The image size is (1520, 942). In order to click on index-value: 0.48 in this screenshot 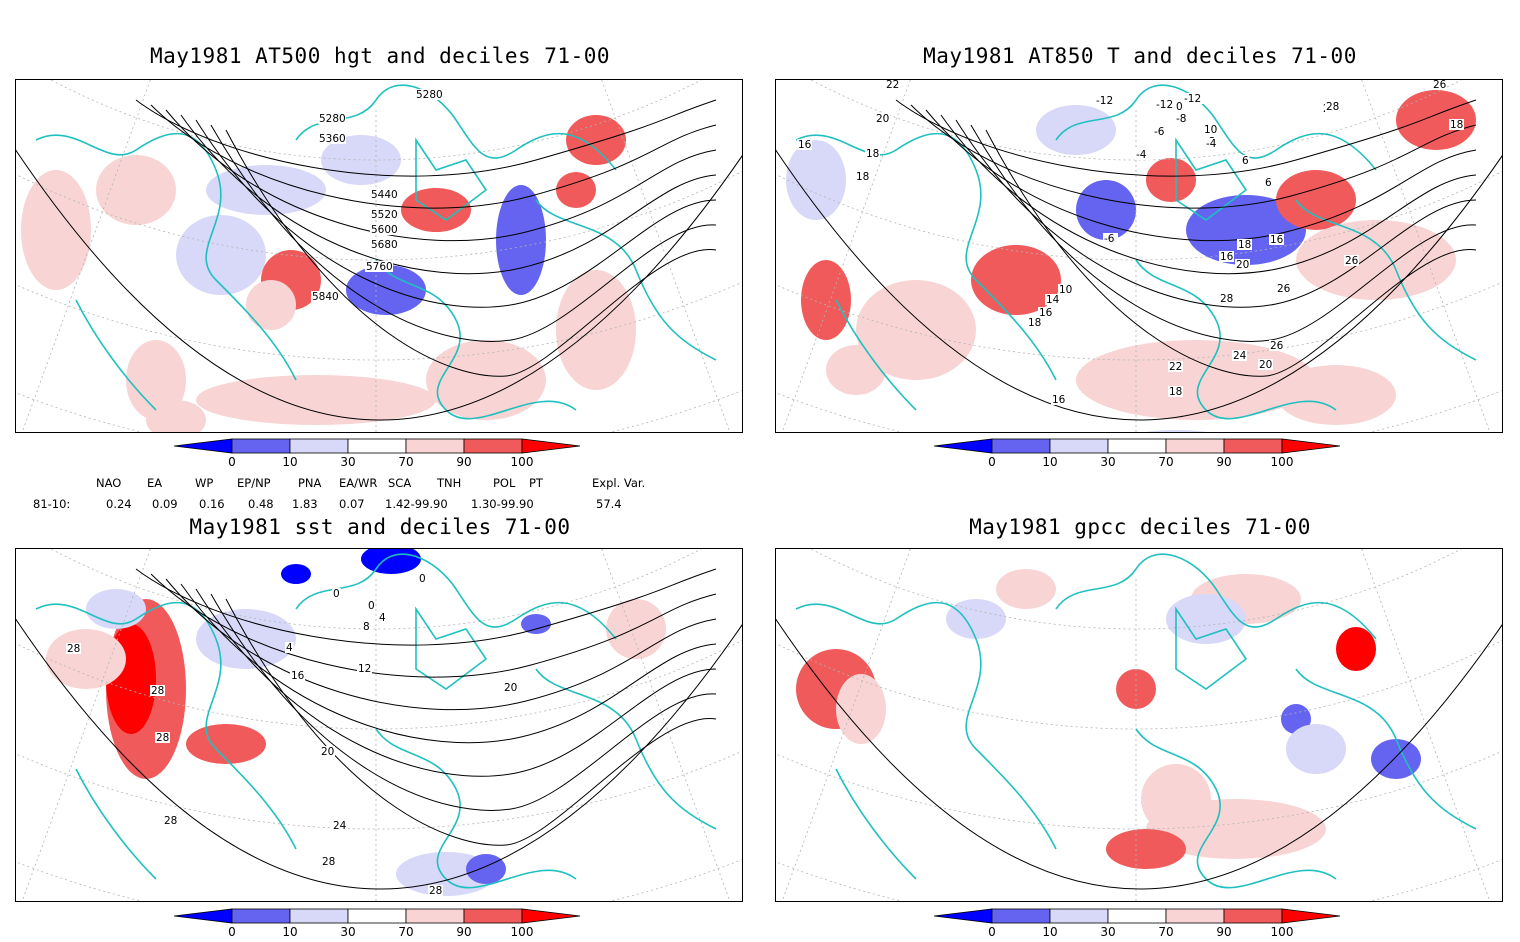, I will do `click(261, 504)`.